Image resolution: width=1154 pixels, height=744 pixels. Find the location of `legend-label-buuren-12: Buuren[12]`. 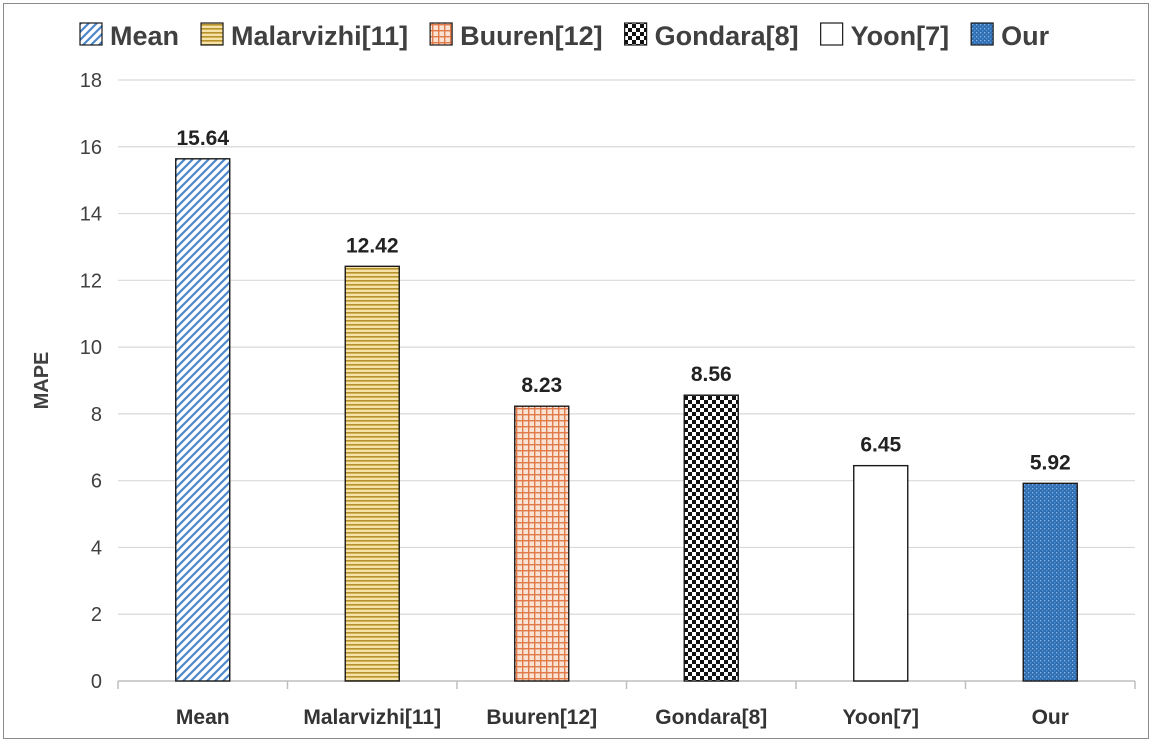

legend-label-buuren-12: Buuren[12] is located at coordinates (531, 36).